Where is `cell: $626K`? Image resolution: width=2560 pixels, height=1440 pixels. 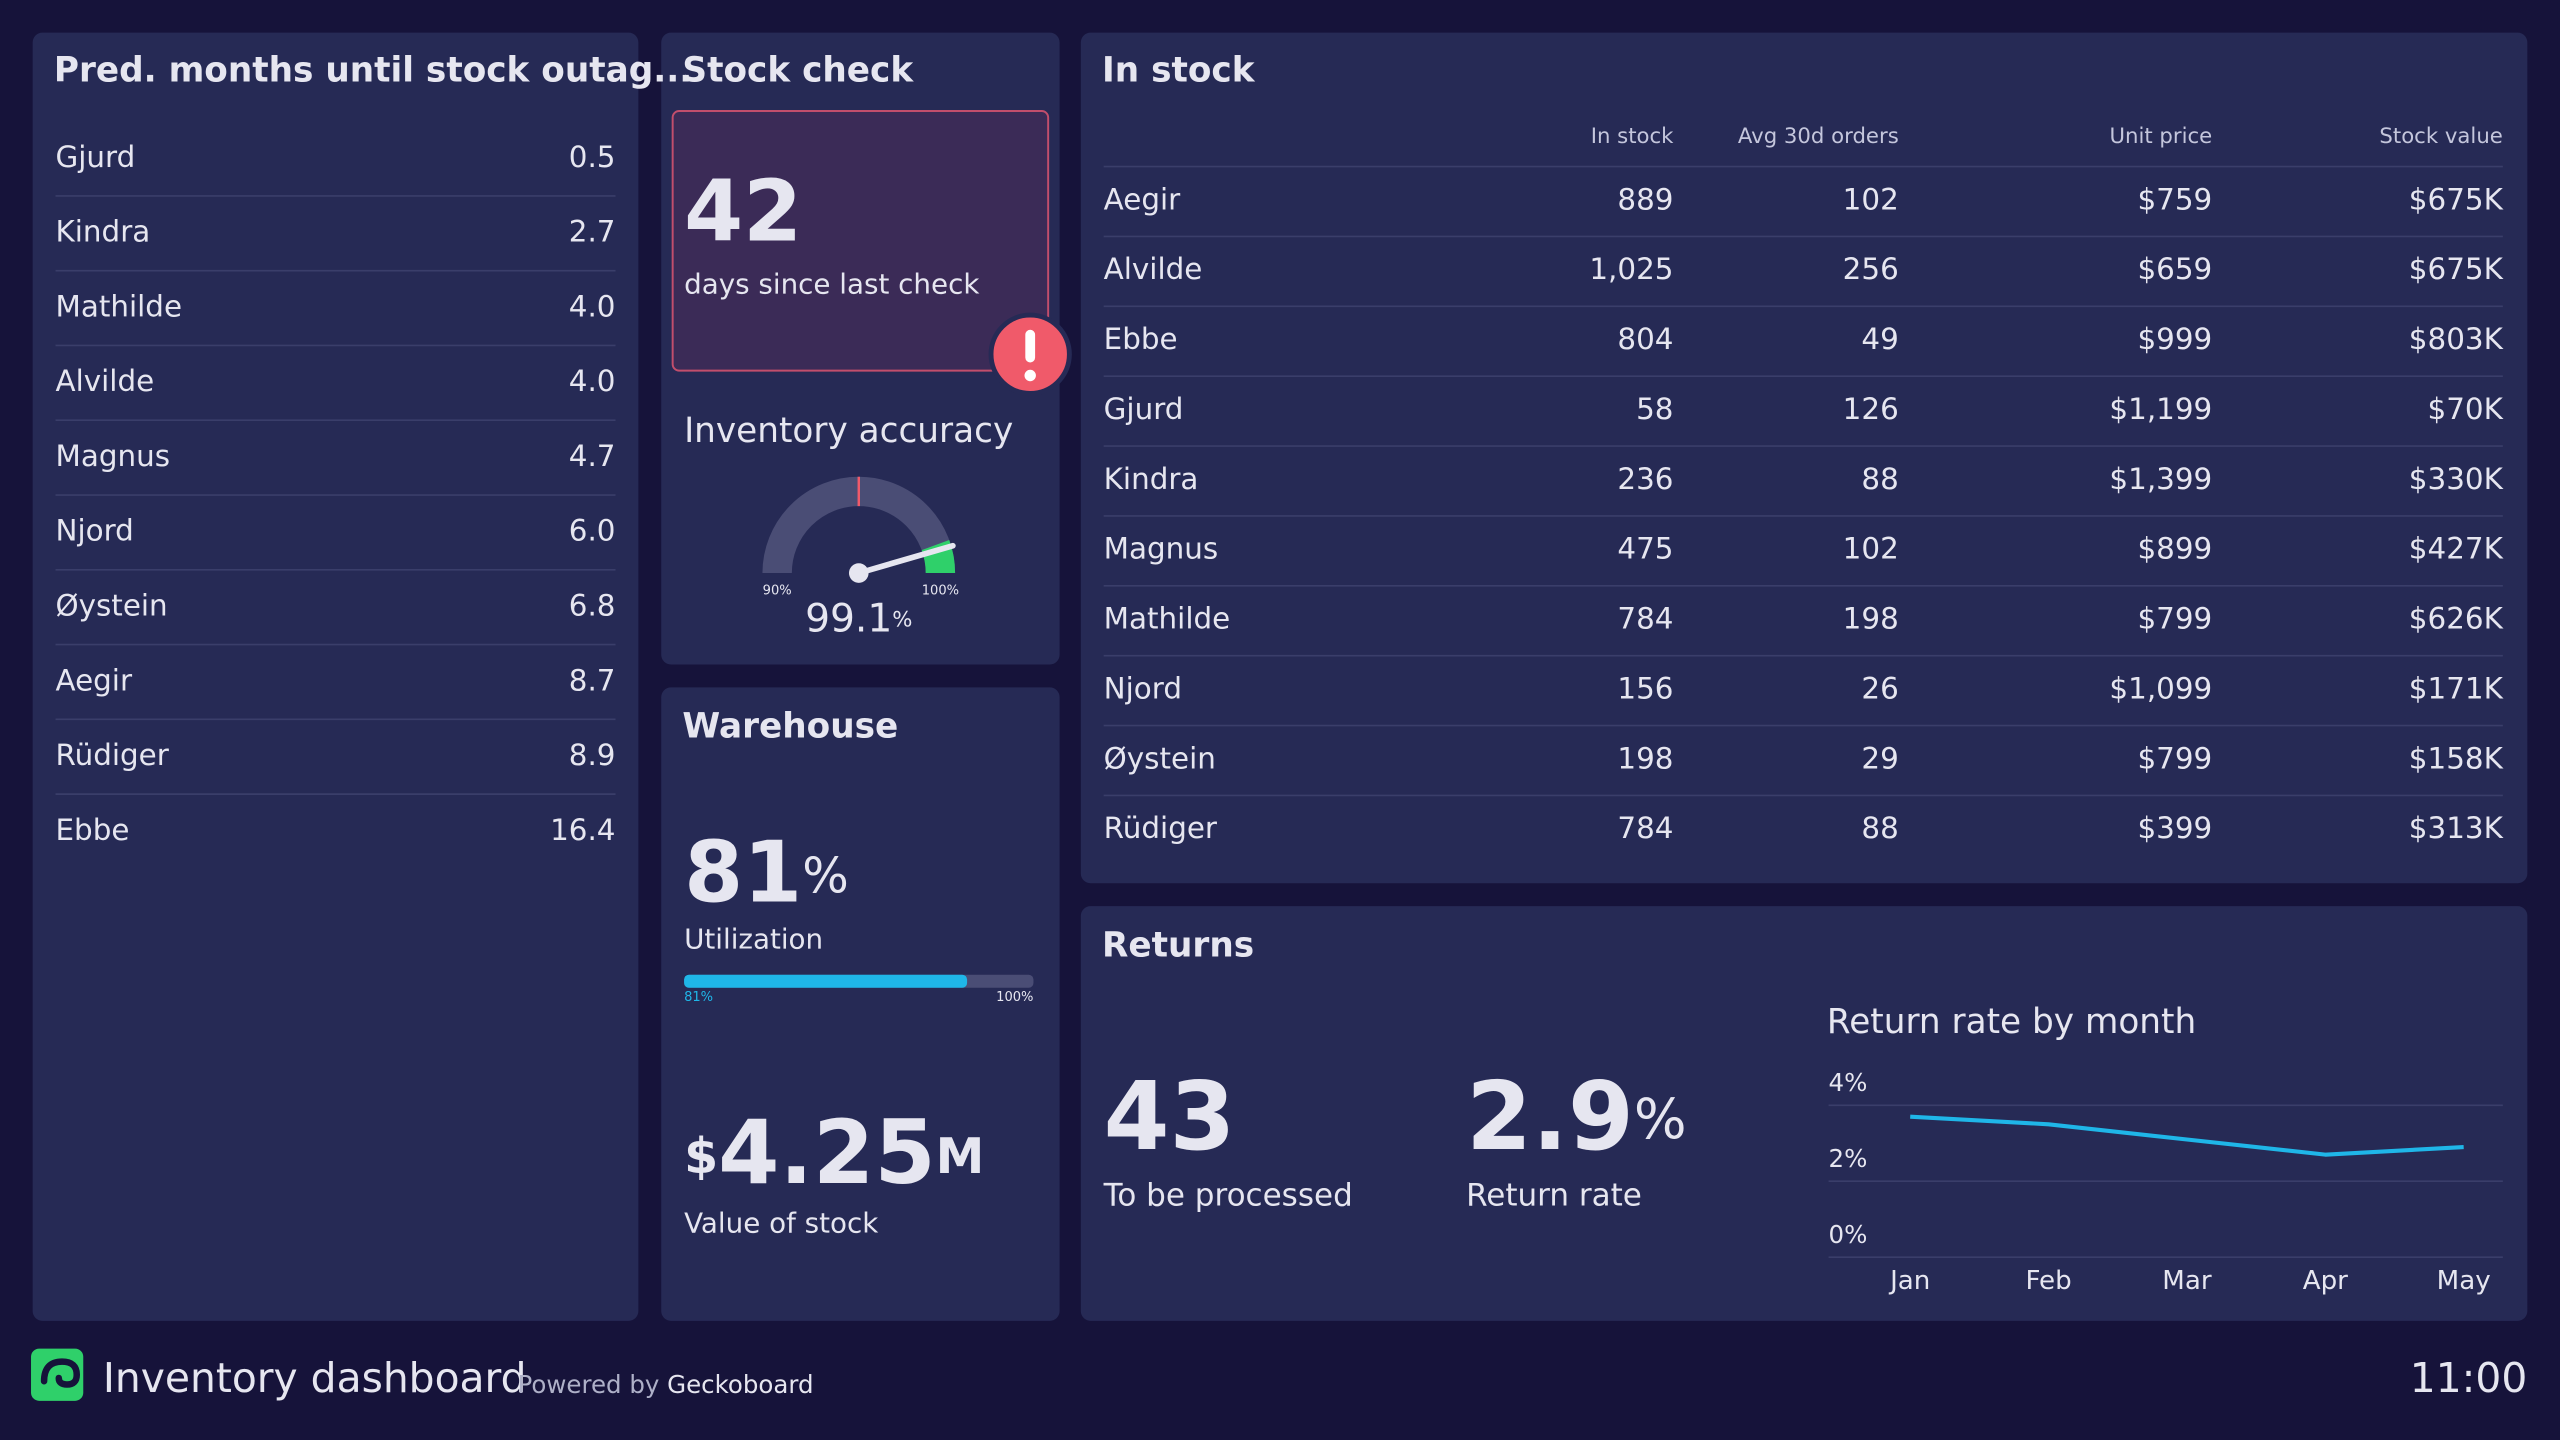
cell: $626K is located at coordinates (2456, 619).